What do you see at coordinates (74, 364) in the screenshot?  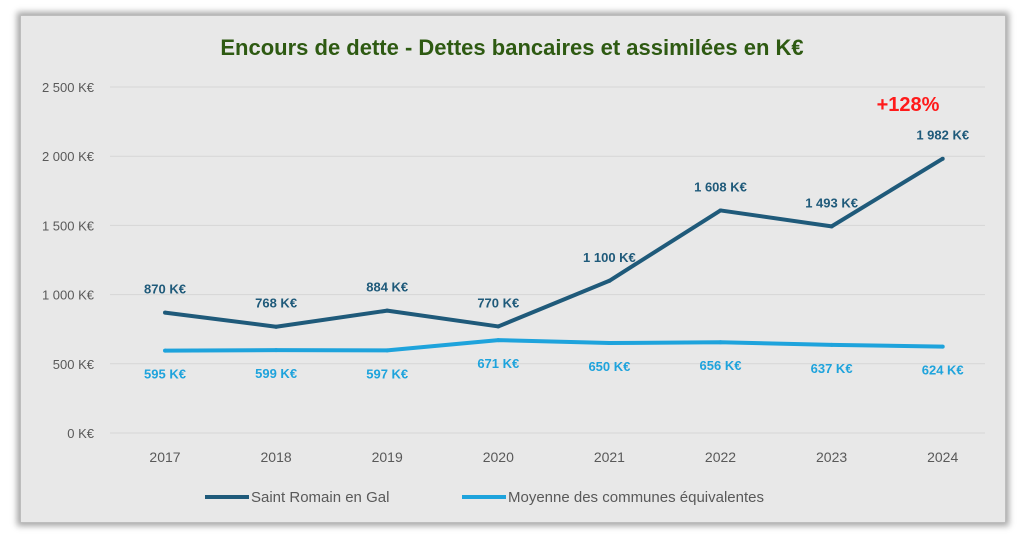 I see `y-tick-label: 500 K€` at bounding box center [74, 364].